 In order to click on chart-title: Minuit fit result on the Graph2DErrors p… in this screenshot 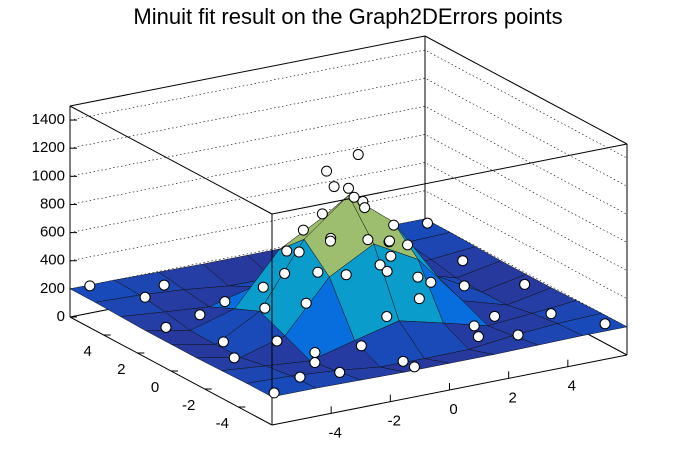, I will do `click(347, 16)`.